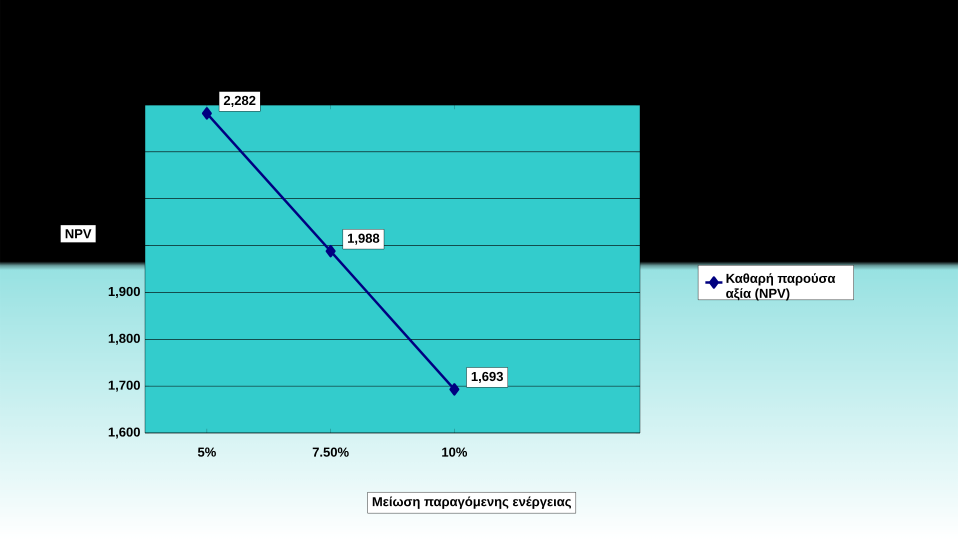 The image size is (958, 540). Describe the element at coordinates (124, 433) in the screenshot. I see `y-tick-label: 1,600` at that location.